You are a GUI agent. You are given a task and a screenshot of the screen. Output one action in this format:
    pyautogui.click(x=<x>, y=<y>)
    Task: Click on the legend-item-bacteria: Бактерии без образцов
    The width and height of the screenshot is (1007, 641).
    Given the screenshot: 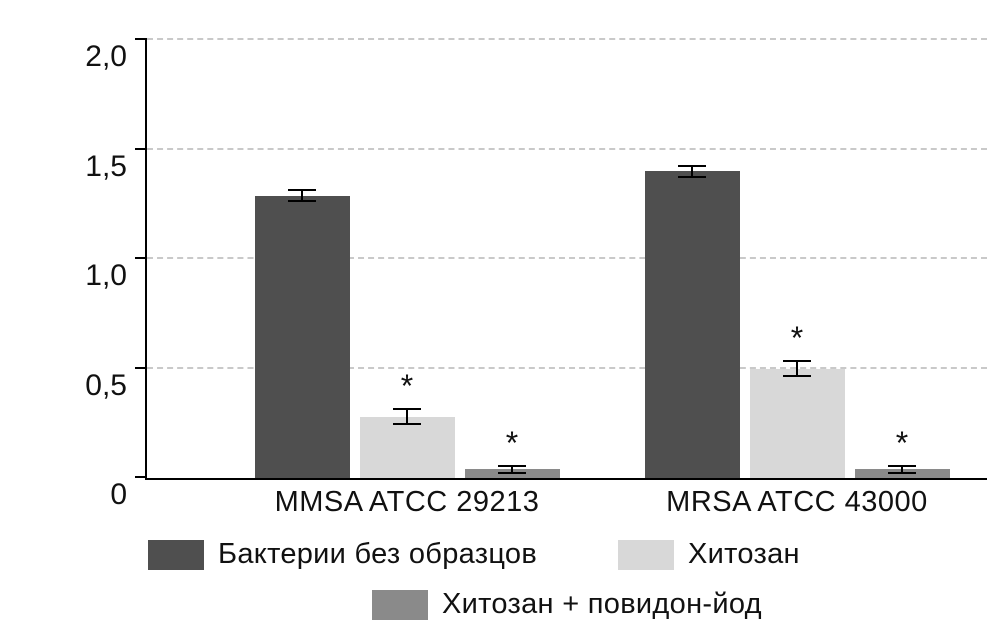 What is the action you would take?
    pyautogui.click(x=342, y=554)
    